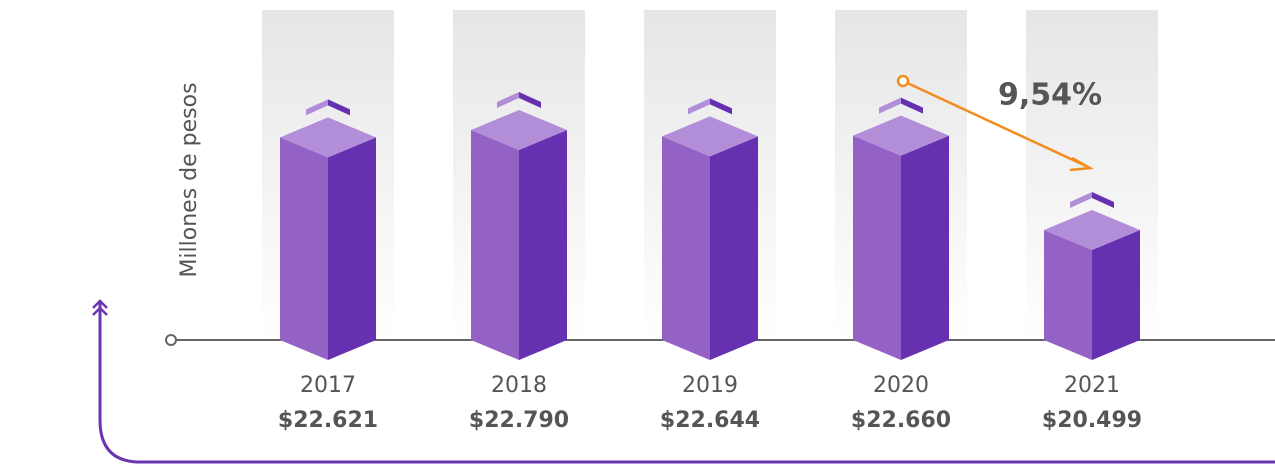 Image resolution: width=1275 pixels, height=474 pixels. What do you see at coordinates (901, 385) in the screenshot?
I see `x-tick-label: 2020` at bounding box center [901, 385].